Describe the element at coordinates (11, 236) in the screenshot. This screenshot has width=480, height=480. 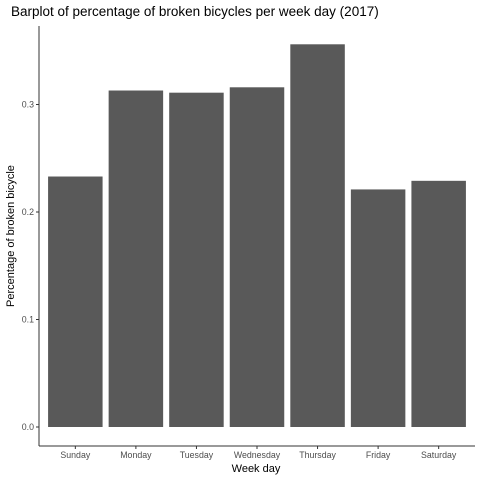
I see `y-axis-label: Percentage of broken bicycle` at that location.